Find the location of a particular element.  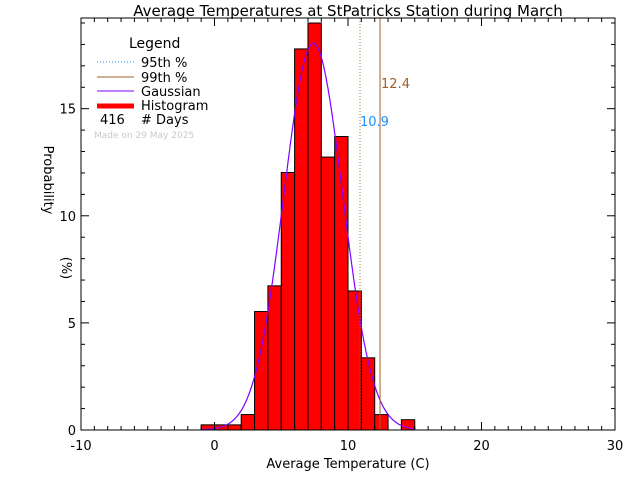

legend-count-label: # Days is located at coordinates (165, 120).